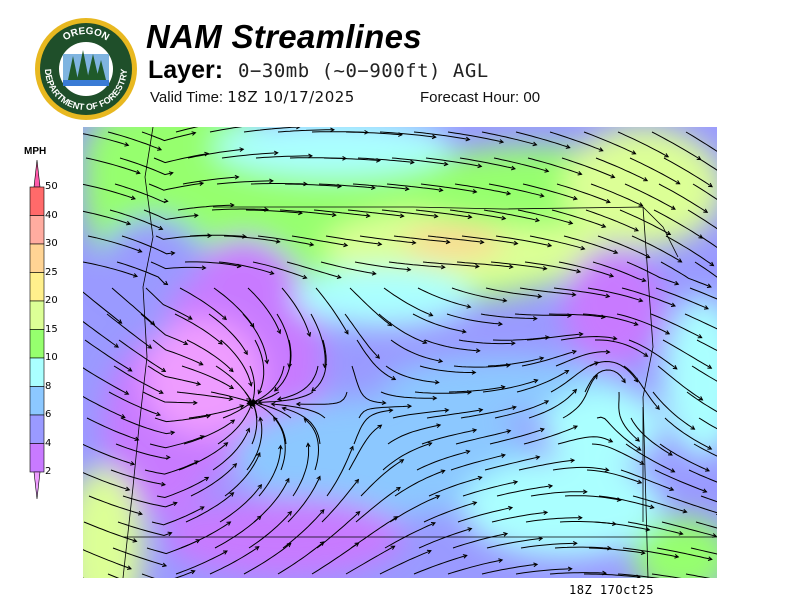 This screenshot has width=800, height=600. Describe the element at coordinates (480, 97) in the screenshot. I see `forecast-hour: Forecast Hour: 00` at that location.